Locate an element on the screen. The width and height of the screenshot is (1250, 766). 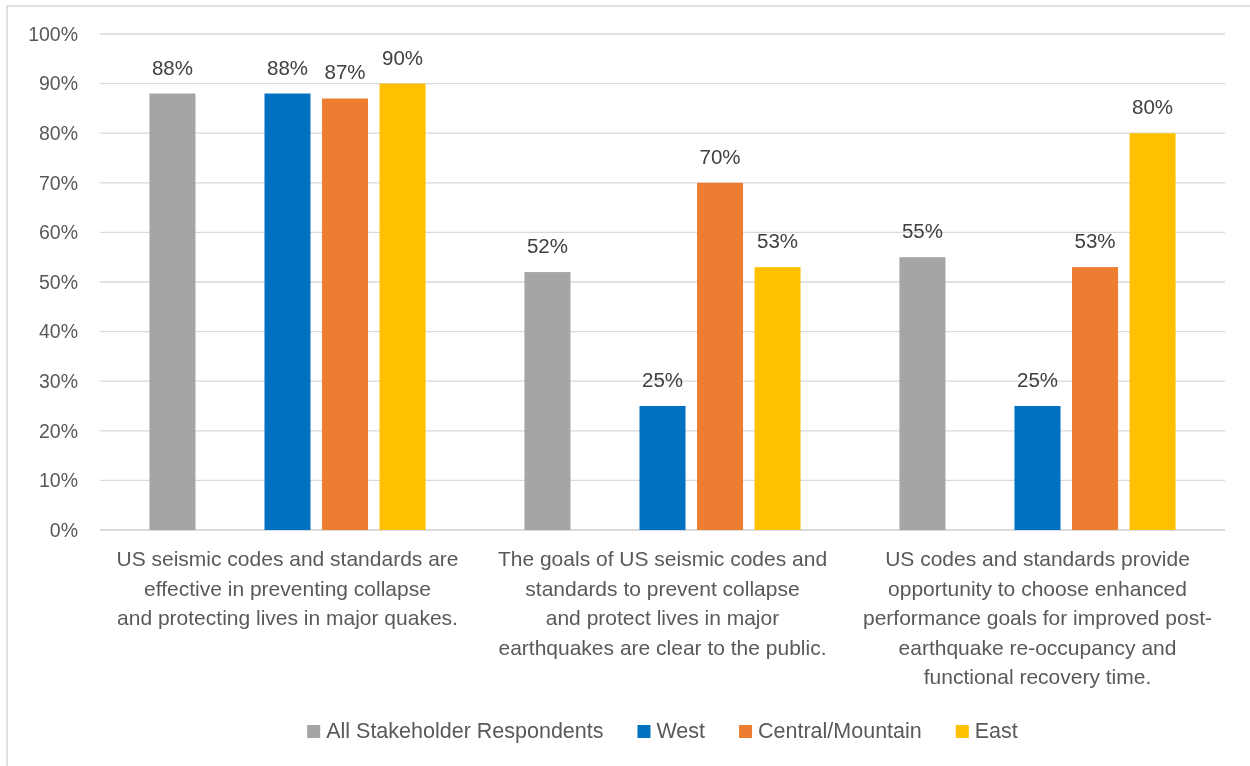
y-tick-label: 20% is located at coordinates (58, 430).